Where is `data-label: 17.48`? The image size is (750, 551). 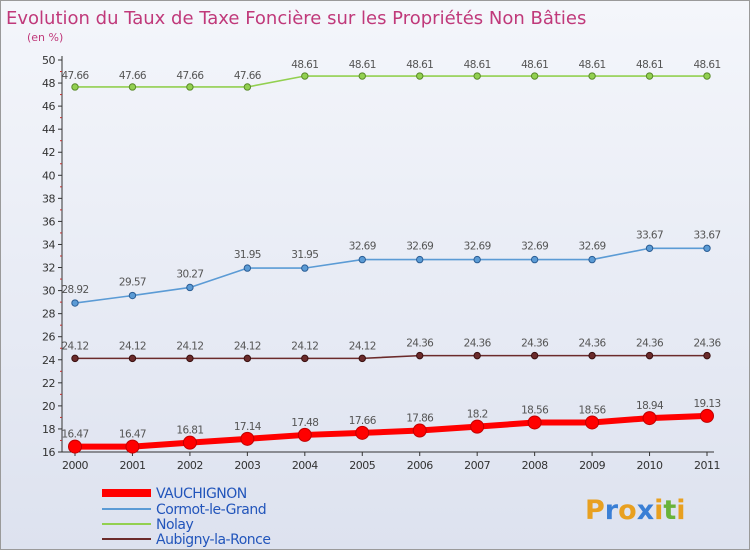
data-label: 17.48 is located at coordinates (304, 423).